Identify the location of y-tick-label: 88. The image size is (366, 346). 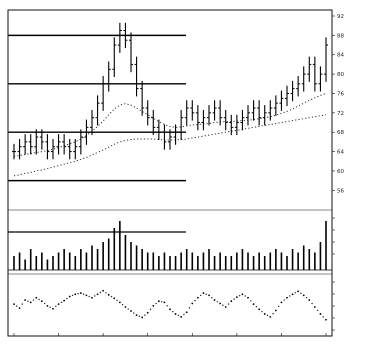
(340, 36).